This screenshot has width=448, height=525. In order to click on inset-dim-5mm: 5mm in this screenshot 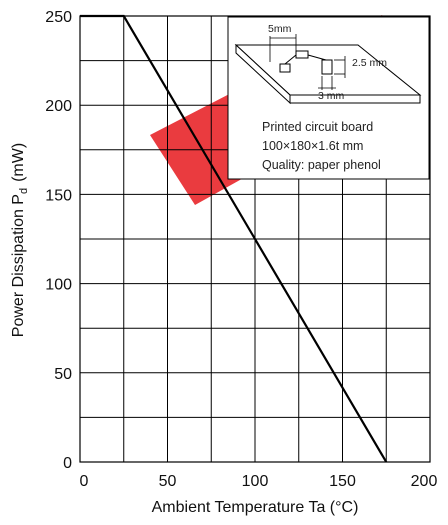, I will do `click(280, 29)`.